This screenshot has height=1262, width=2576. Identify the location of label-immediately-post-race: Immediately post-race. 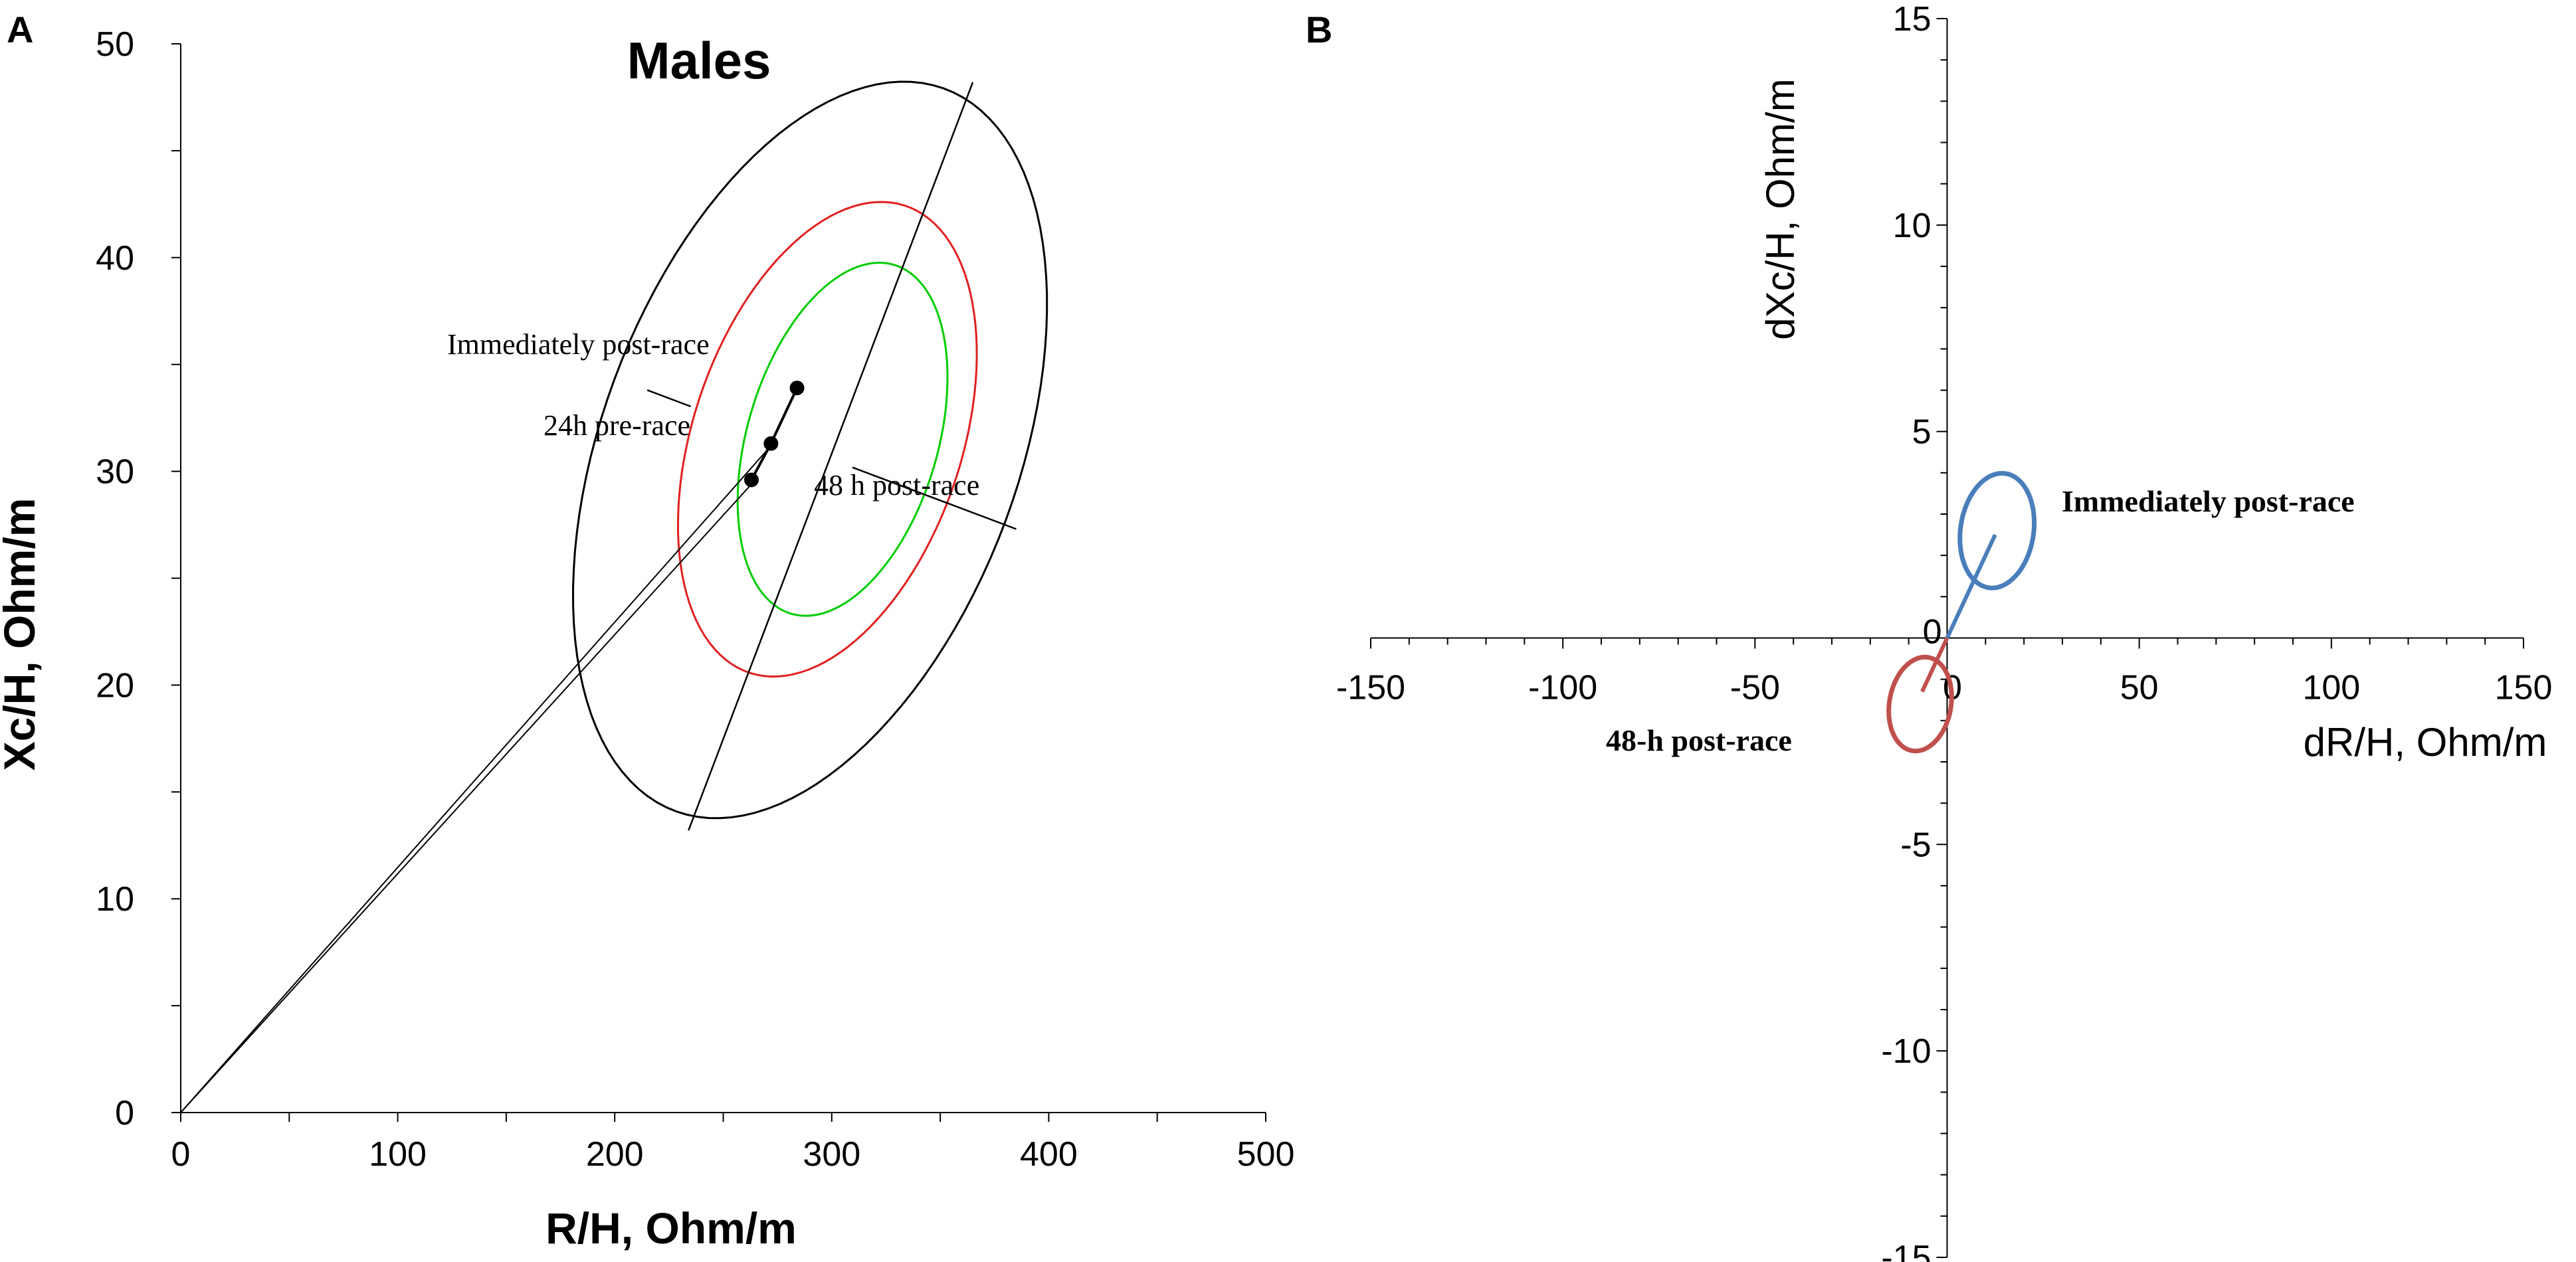
(579, 345).